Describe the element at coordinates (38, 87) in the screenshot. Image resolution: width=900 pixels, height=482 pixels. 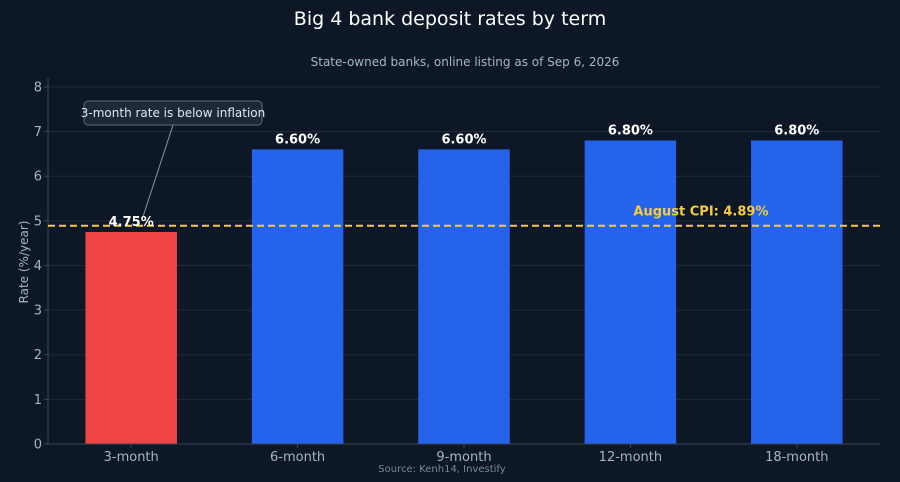
I see `y-tick-label: 8` at that location.